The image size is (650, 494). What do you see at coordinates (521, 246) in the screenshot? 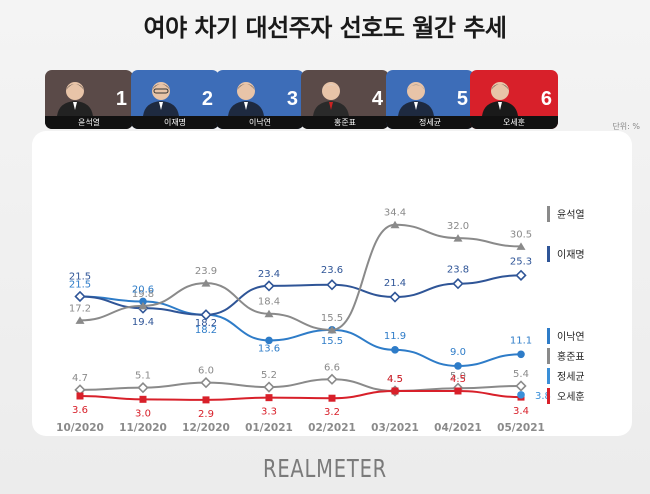
I see `data-point-윤석열-7` at bounding box center [521, 246].